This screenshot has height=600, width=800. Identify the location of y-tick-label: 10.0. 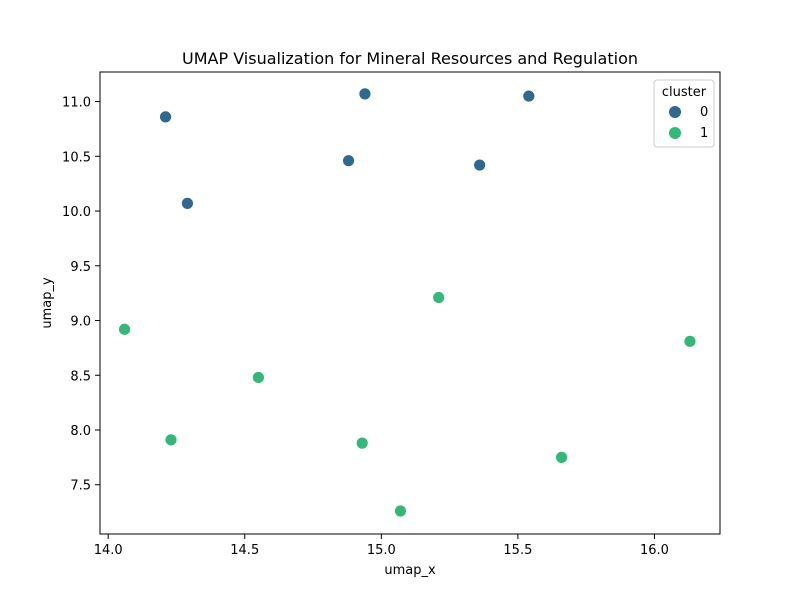
(76, 212).